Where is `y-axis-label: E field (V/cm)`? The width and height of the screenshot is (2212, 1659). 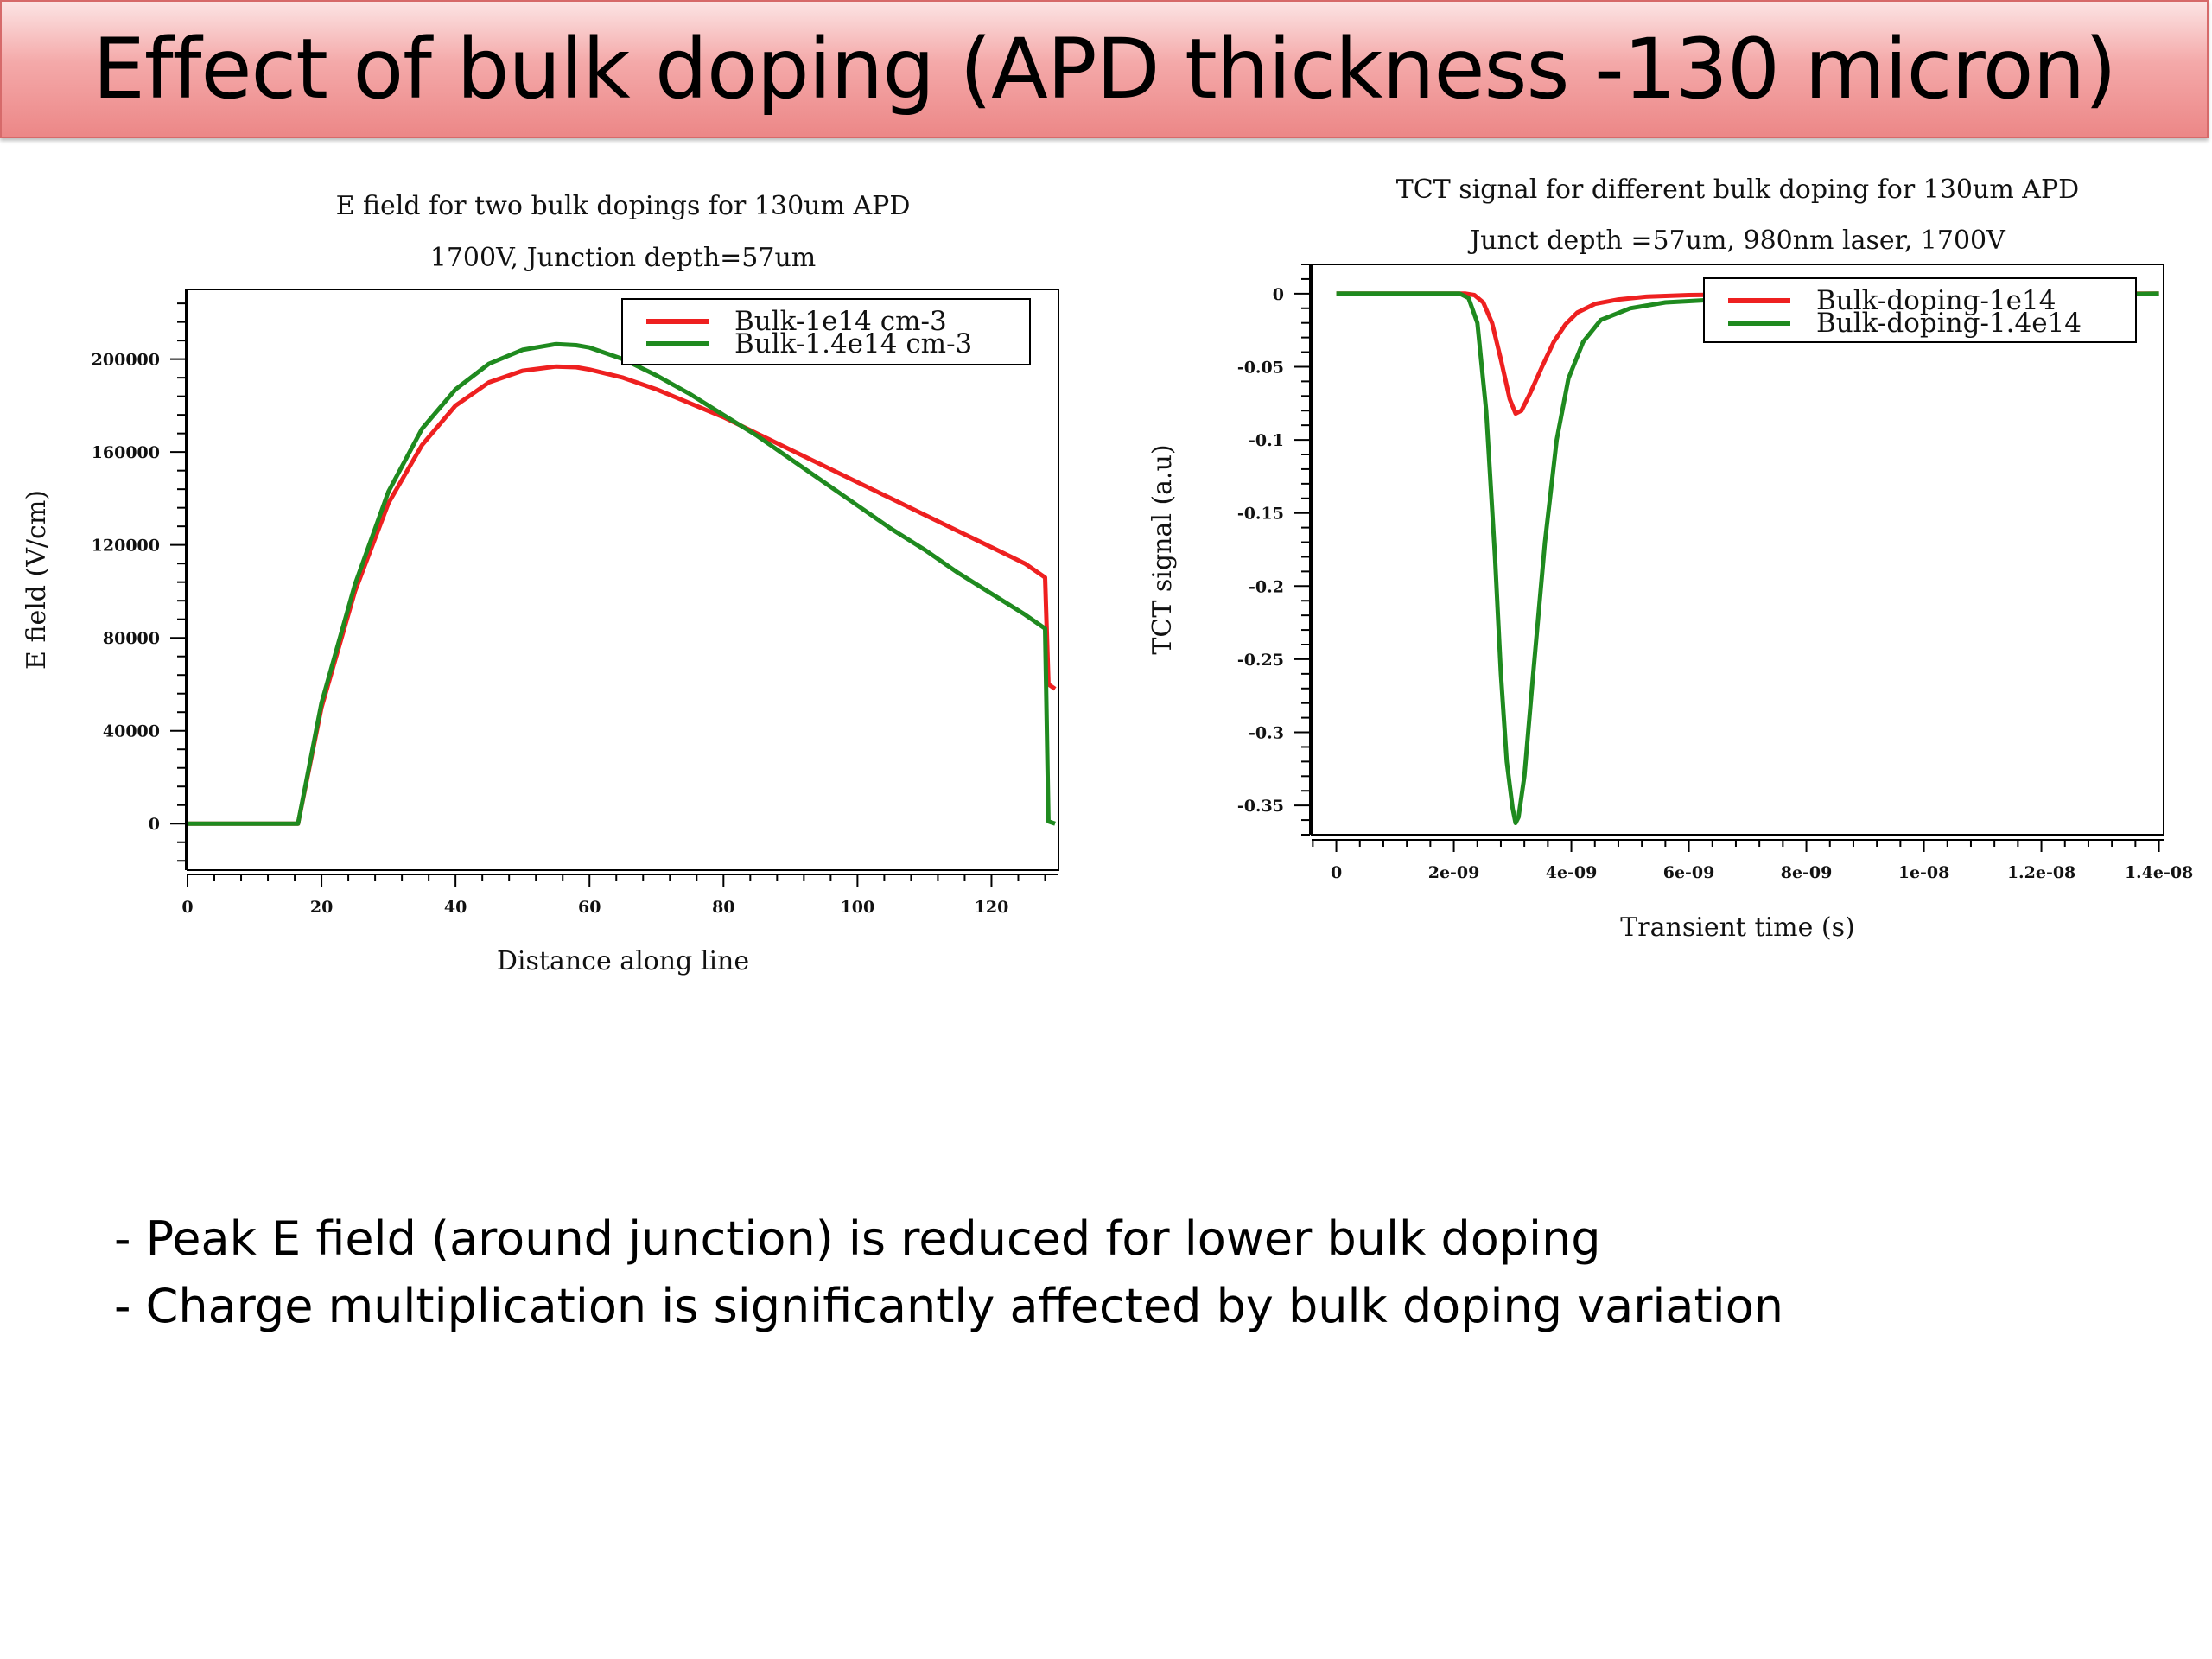
y-axis-label: E field (V/cm) is located at coordinates (37, 580).